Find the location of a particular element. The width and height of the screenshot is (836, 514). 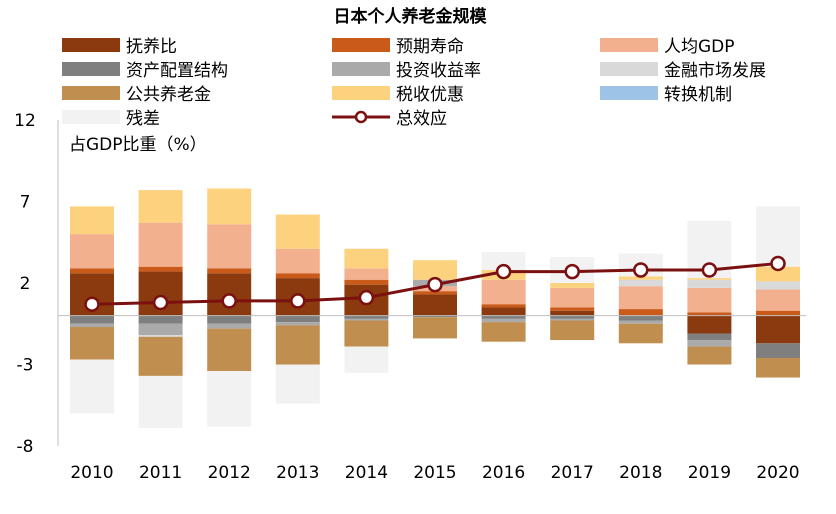

y-axis: 12 7 2 -3 -8 is located at coordinates (36, 284).